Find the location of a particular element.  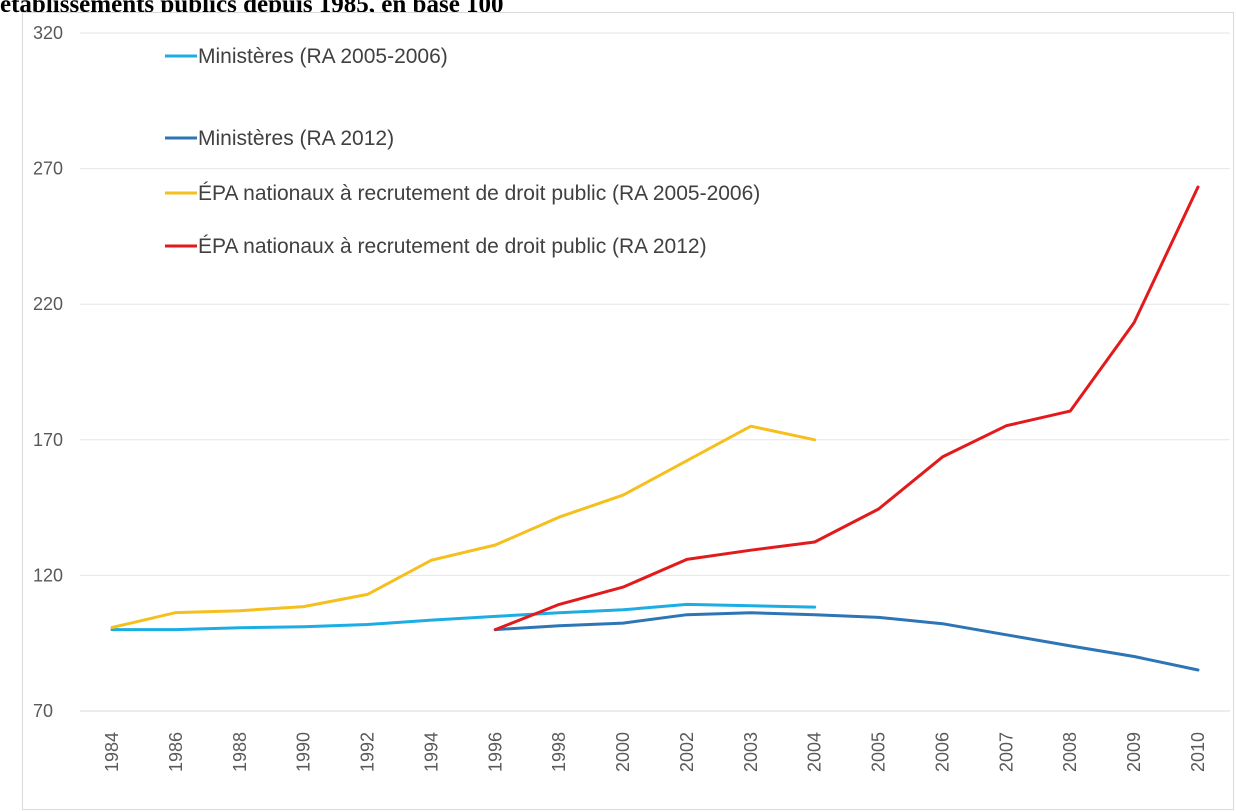

x-tick-label-2003: 2003 is located at coordinates (751, 752).